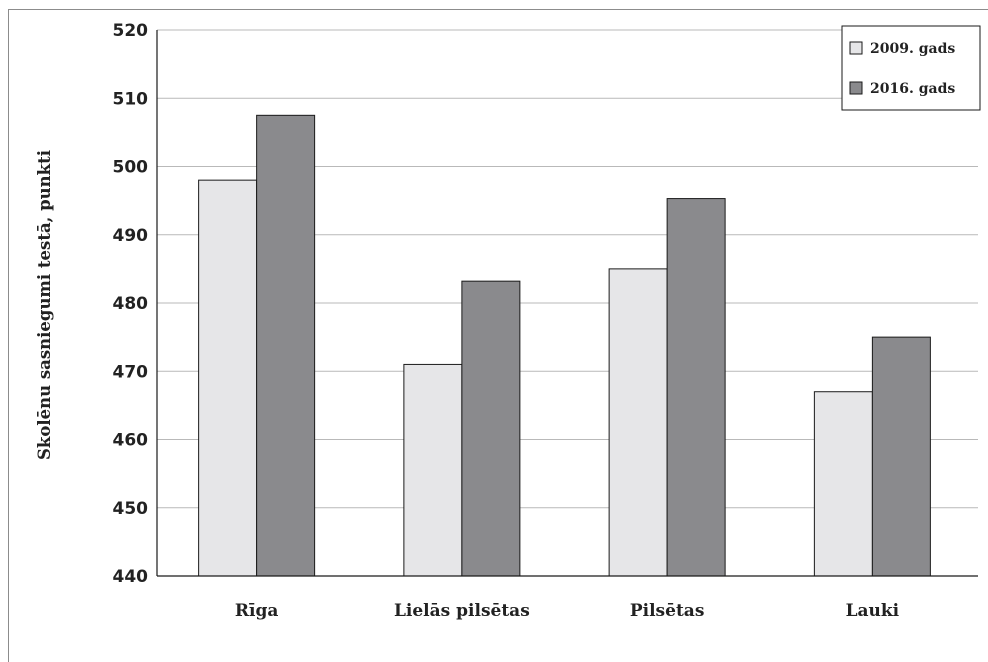 This screenshot has width=988, height=662. I want to click on legend: 2009. gads 2016. gads, so click(911, 68).